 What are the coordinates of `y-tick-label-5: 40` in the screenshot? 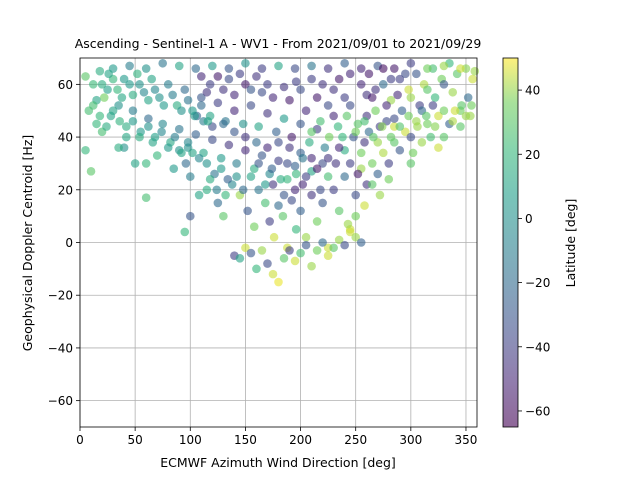 It's located at (65, 138).